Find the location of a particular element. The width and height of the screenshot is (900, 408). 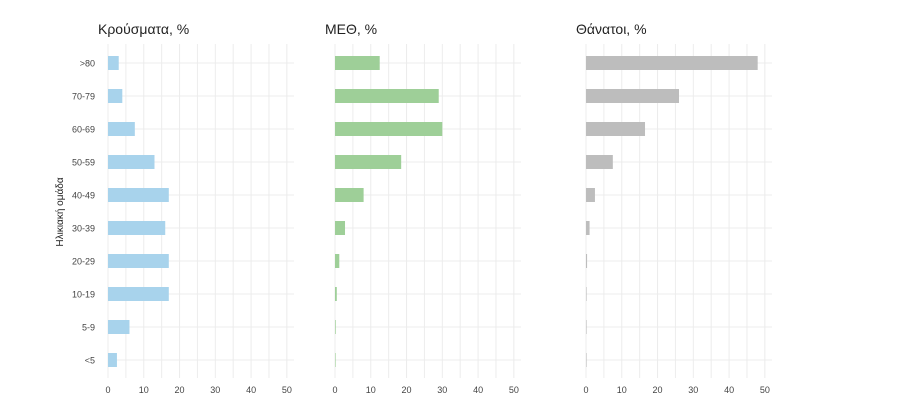

y-tick-label: 40-49 is located at coordinates (83, 196).